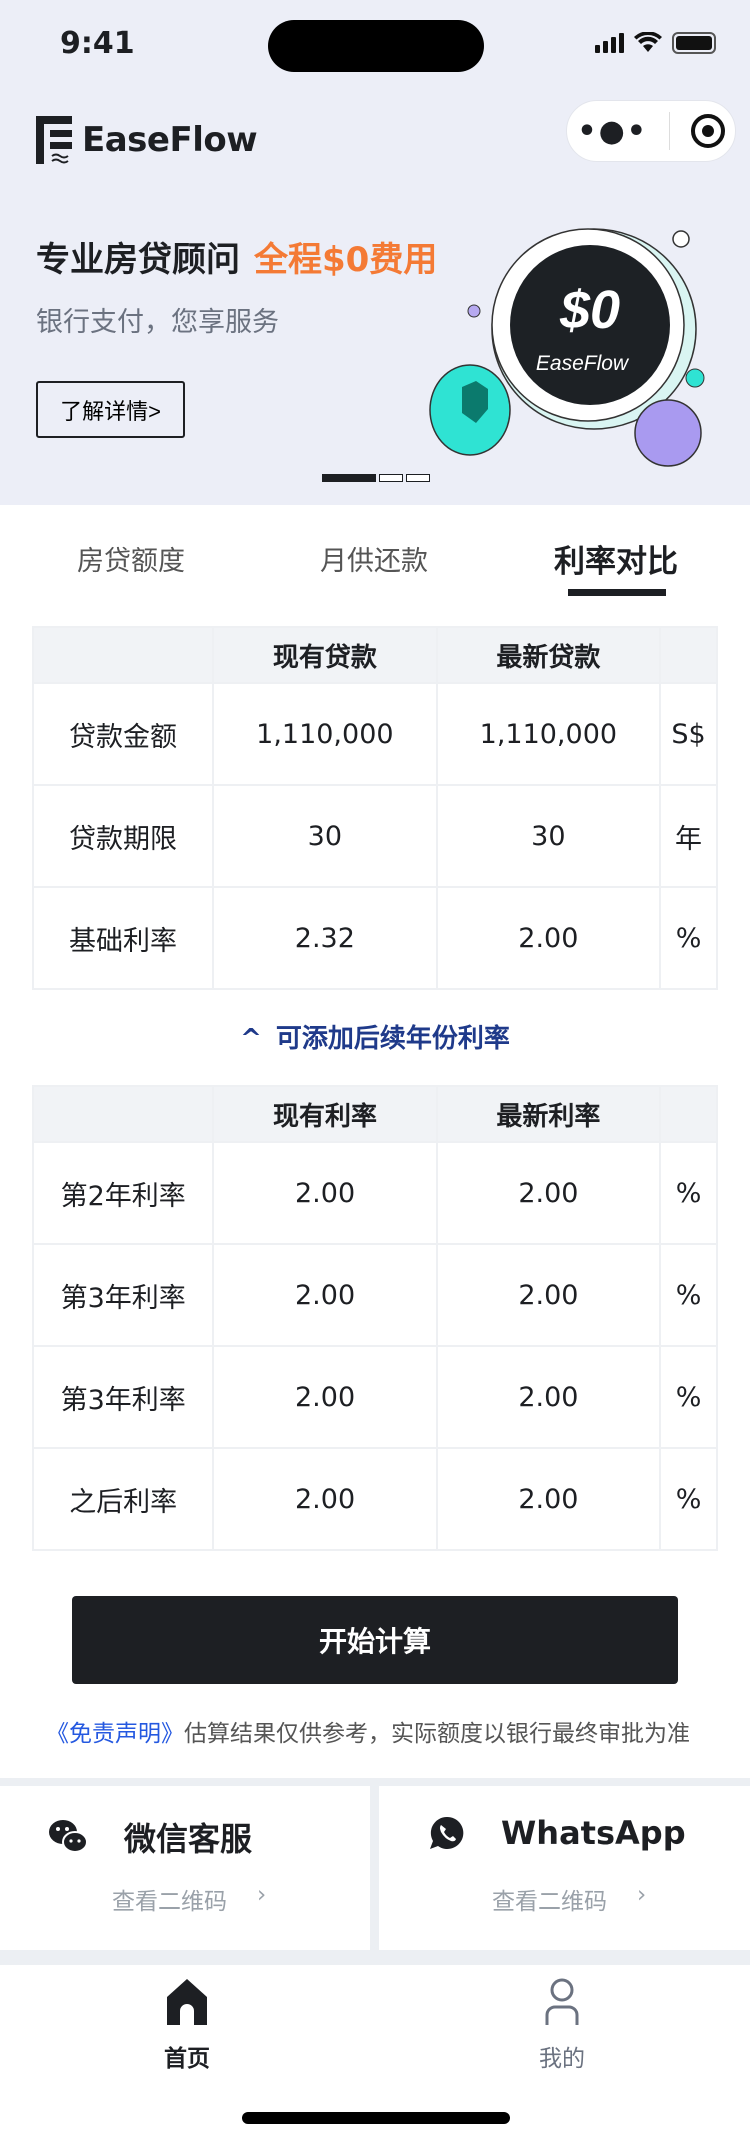 The width and height of the screenshot is (750, 2138). Describe the element at coordinates (548, 836) in the screenshot. I see `new-value-input: 30` at that location.